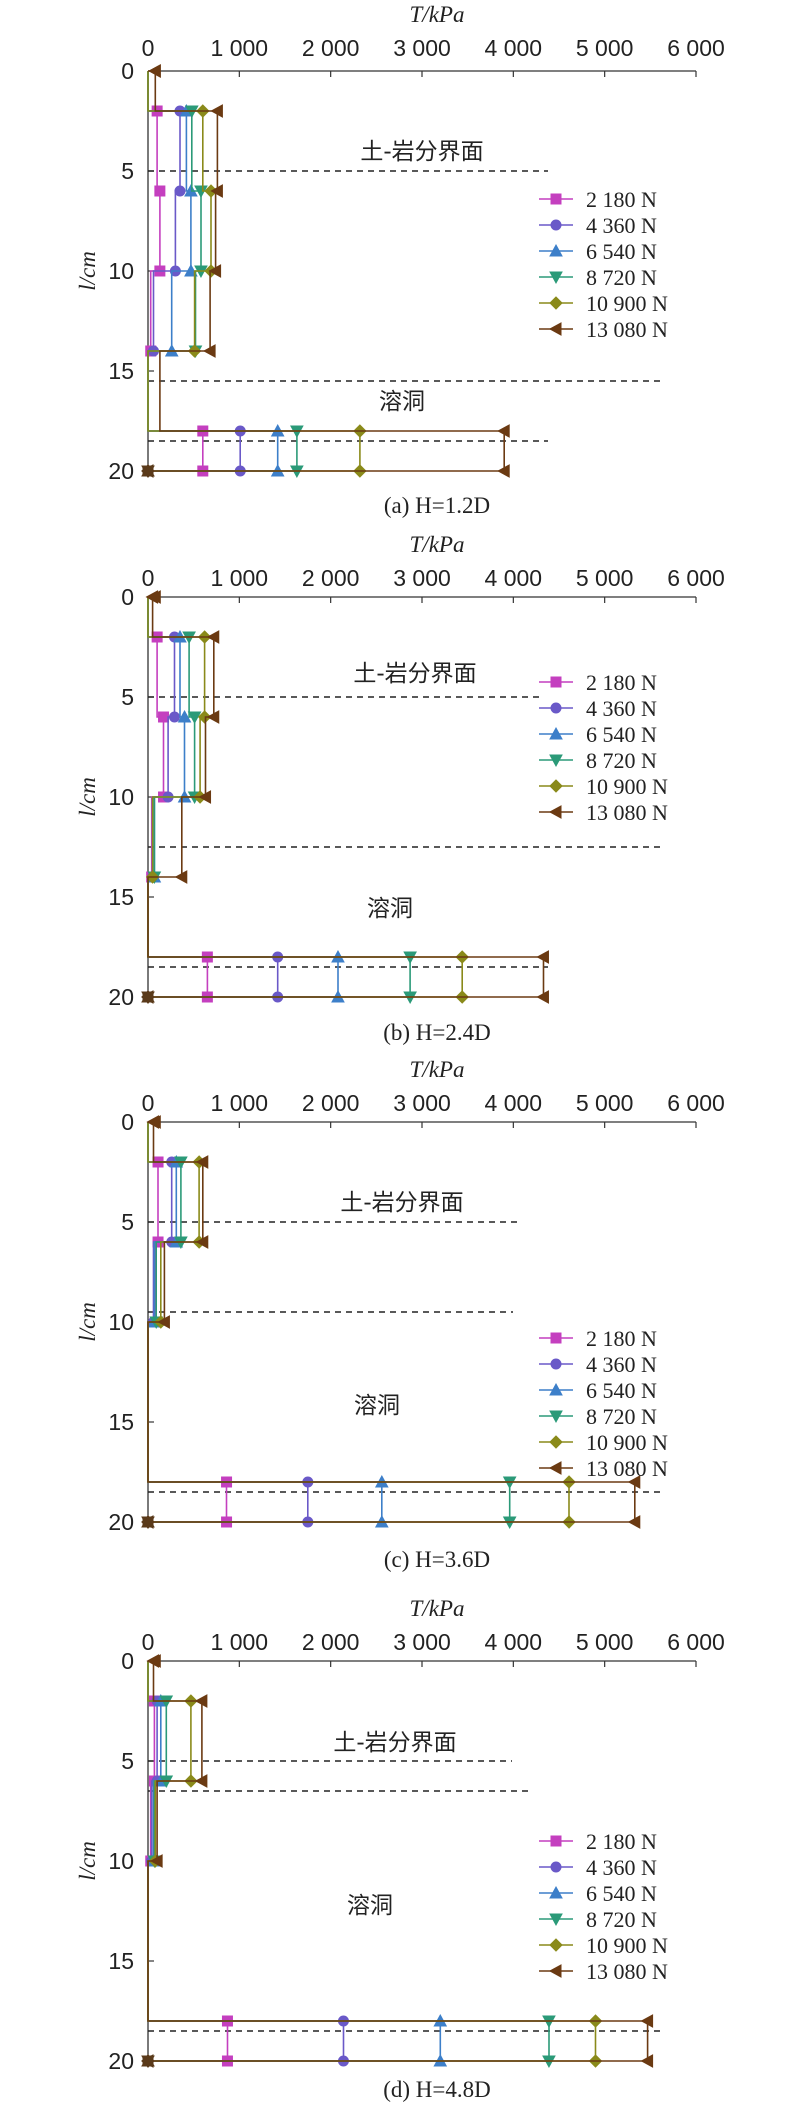 This screenshot has width=800, height=2104. Describe the element at coordinates (414, 674) in the screenshot. I see `soil-rock-interface-label: 土-岩分界面` at that location.